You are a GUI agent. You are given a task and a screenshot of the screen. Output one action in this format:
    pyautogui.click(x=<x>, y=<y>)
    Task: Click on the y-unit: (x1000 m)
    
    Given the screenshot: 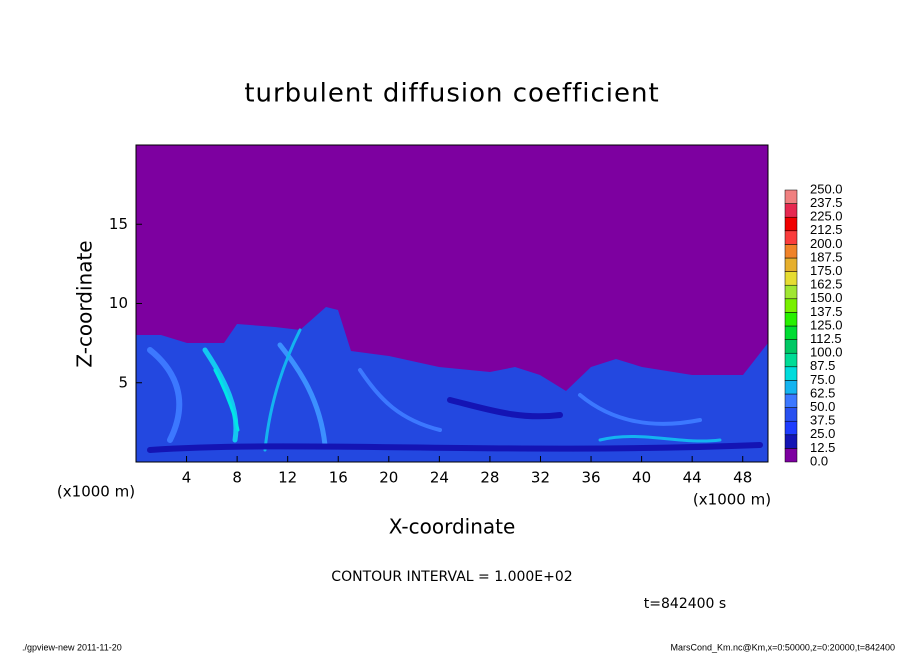 What is the action you would take?
    pyautogui.click(x=96, y=492)
    